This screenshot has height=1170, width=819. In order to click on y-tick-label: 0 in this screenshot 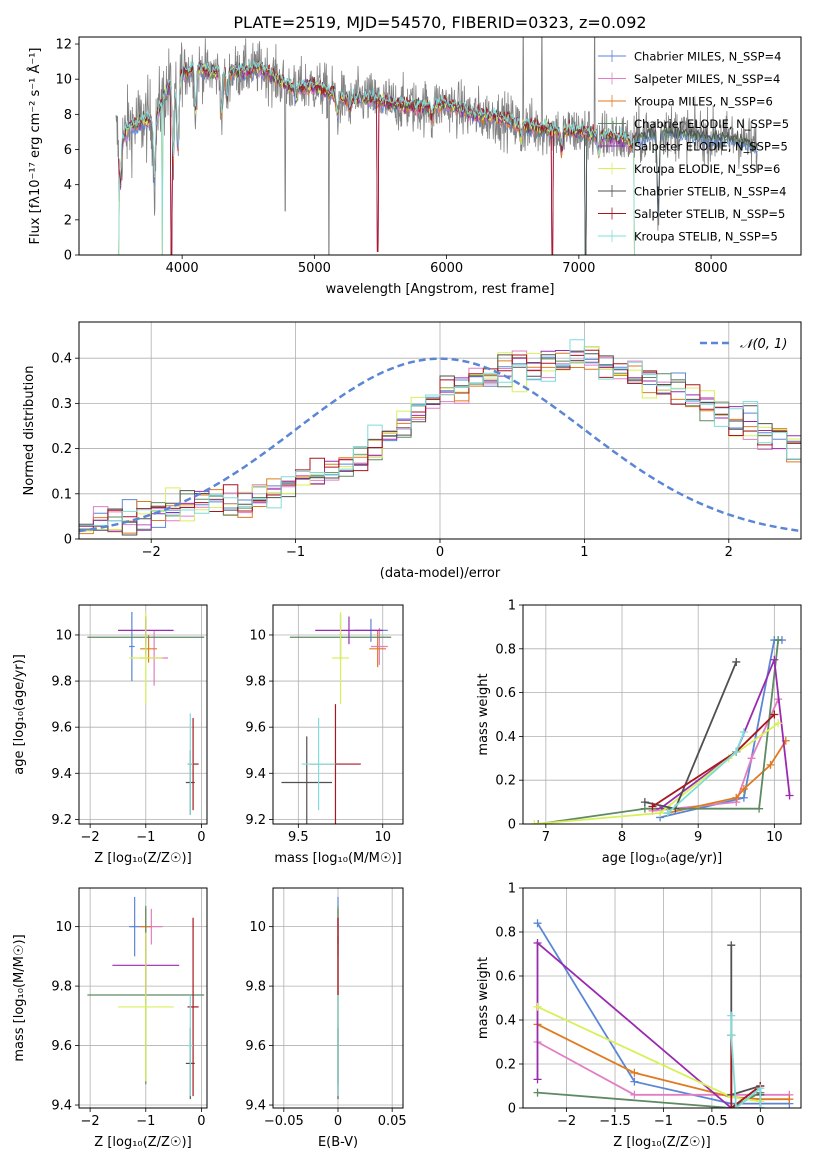, I will do `click(68, 540)`.